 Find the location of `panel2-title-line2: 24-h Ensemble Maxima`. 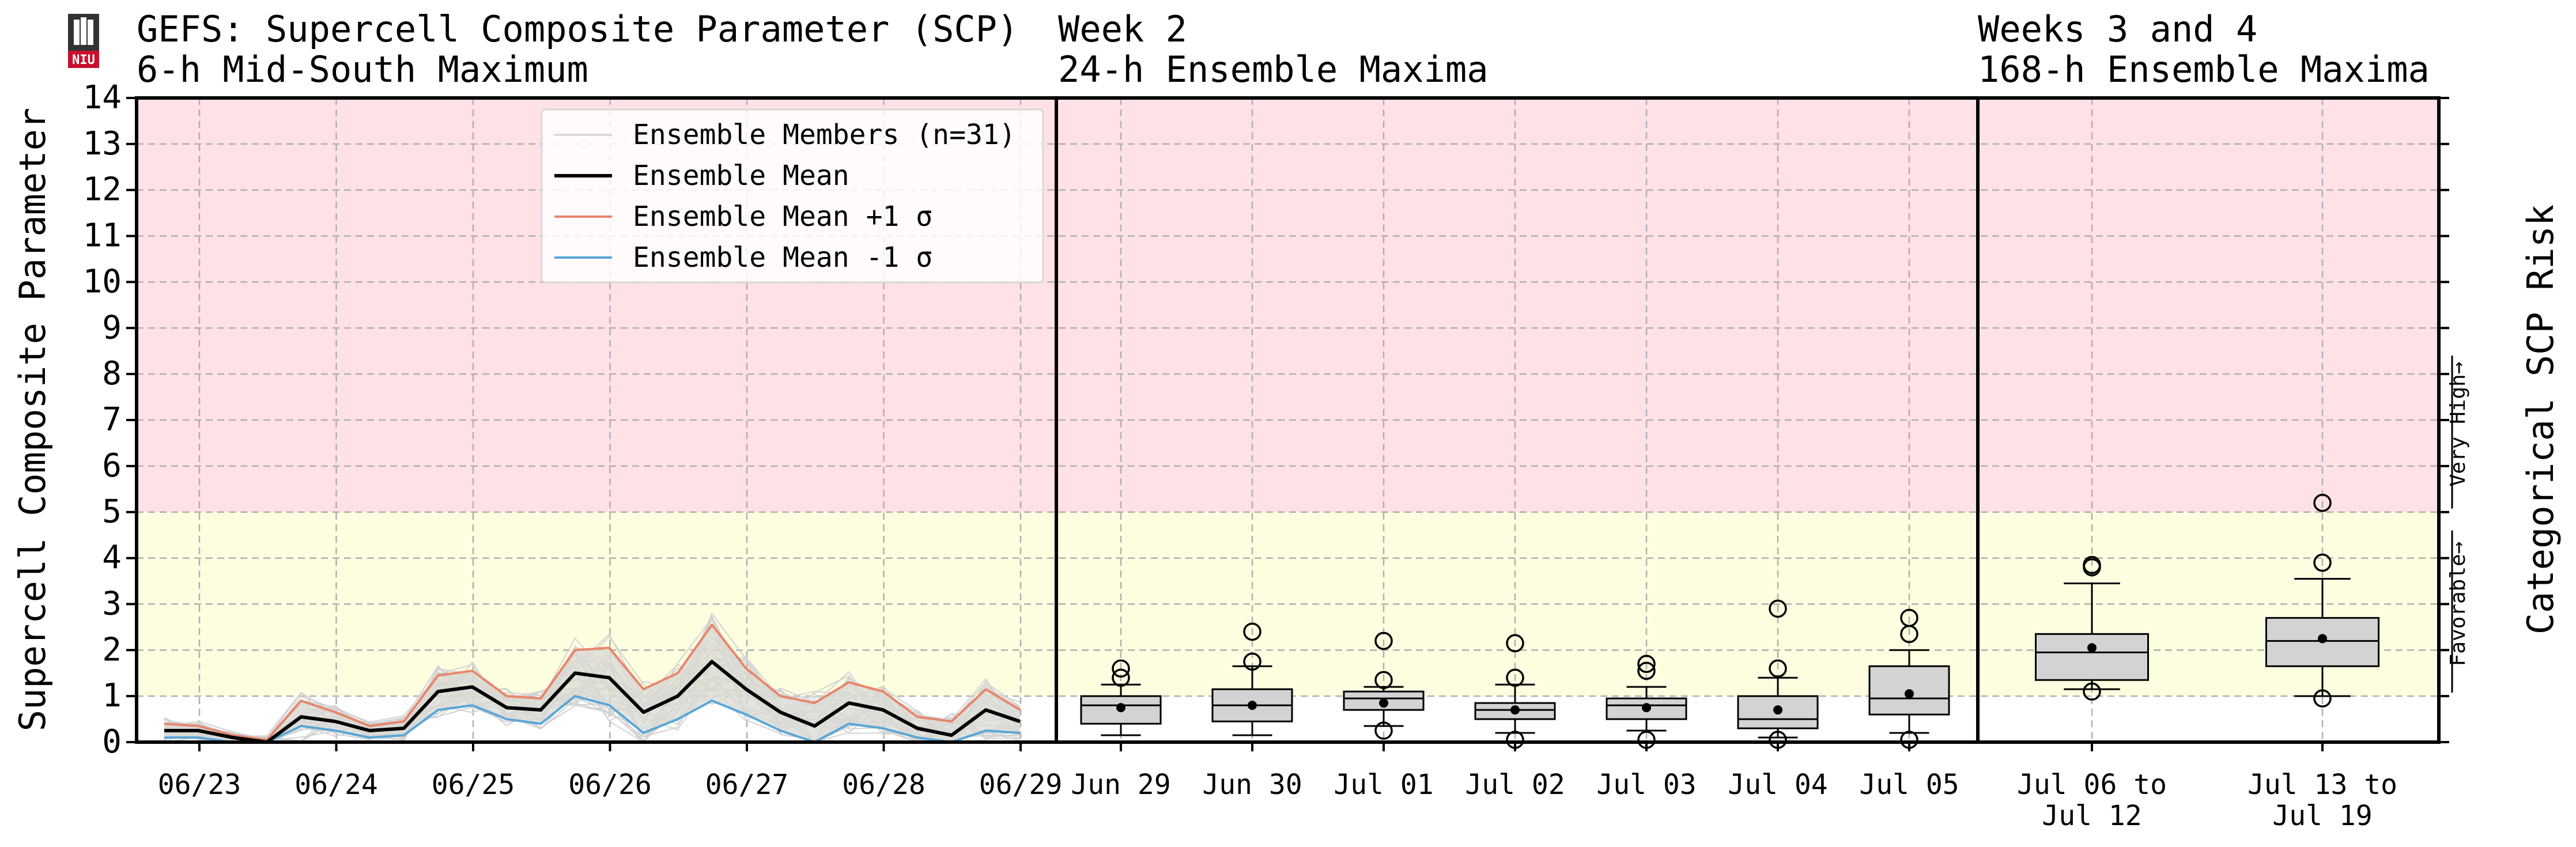

panel2-title-line2: 24-h Ensemble Maxima is located at coordinates (1273, 69).